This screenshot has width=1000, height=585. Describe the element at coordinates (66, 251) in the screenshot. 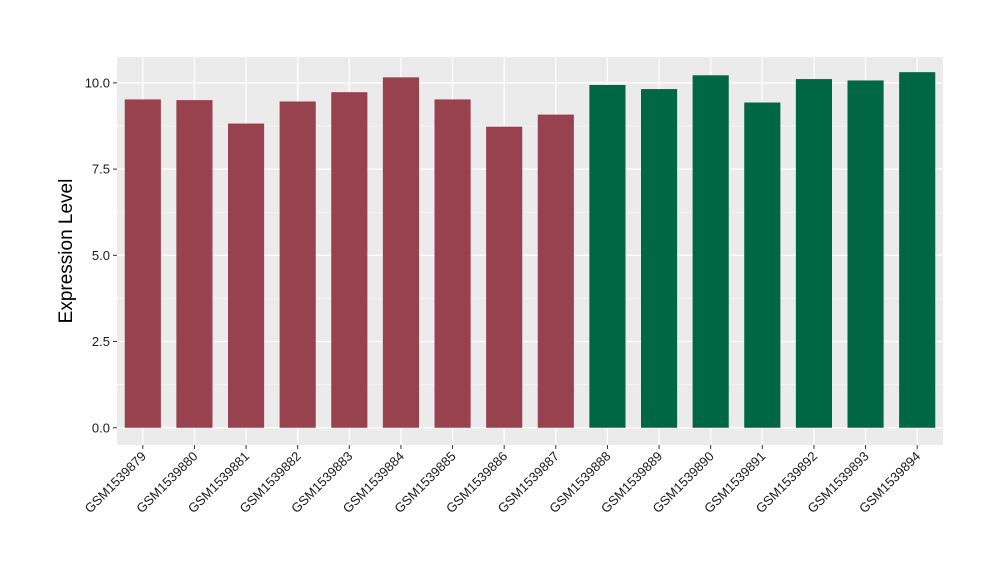

I see `y-axis-title: Expression Level` at that location.